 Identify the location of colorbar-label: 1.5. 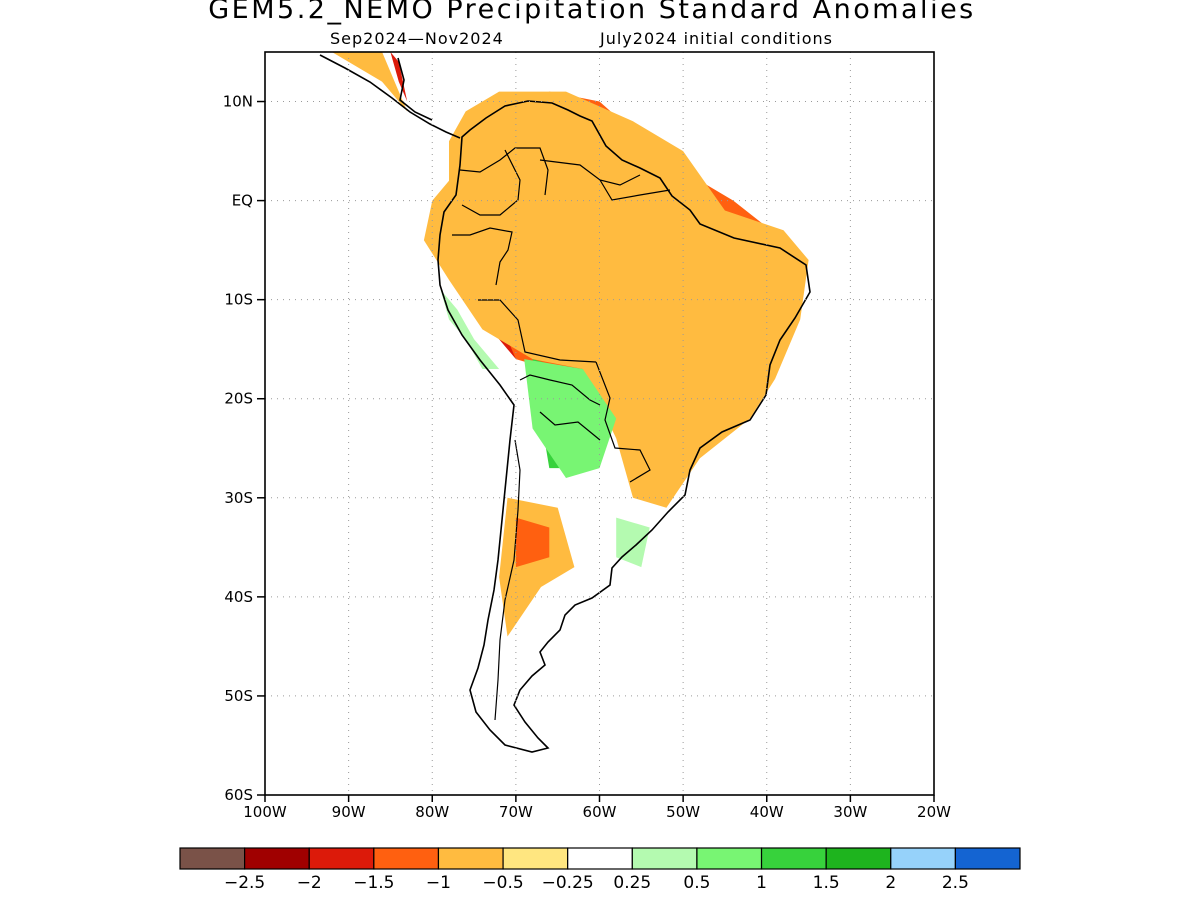
(826, 883).